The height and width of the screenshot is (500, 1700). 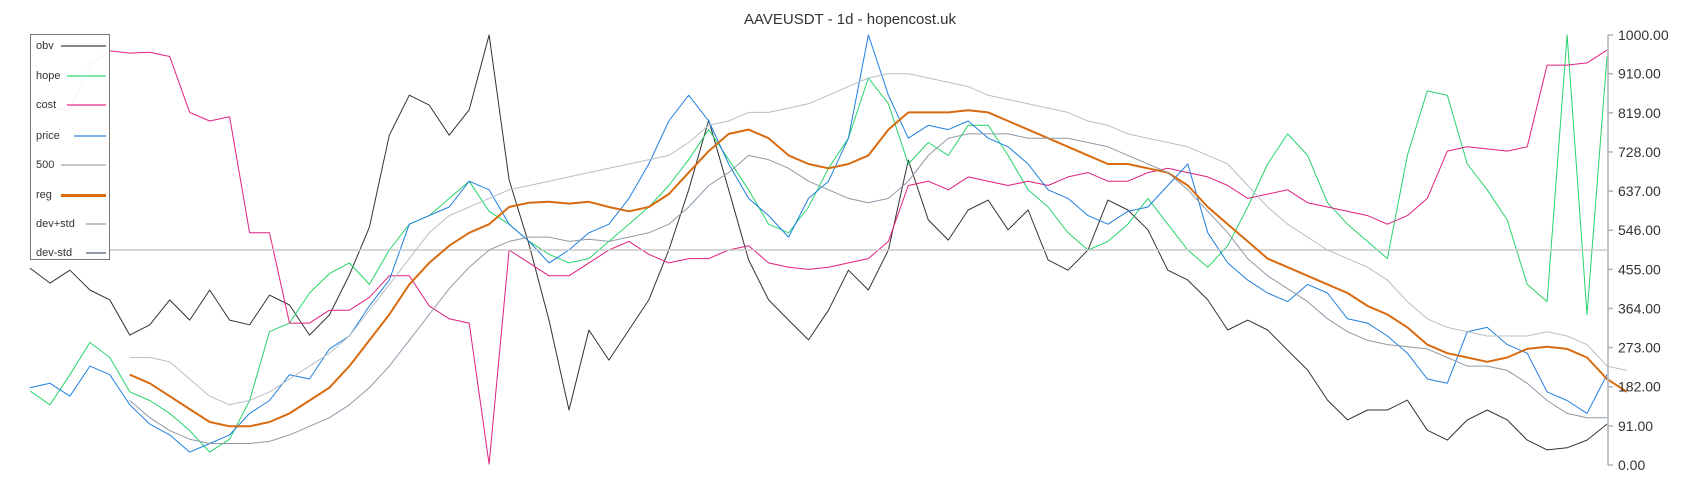 I want to click on legend-item-500: 500, so click(x=45, y=165).